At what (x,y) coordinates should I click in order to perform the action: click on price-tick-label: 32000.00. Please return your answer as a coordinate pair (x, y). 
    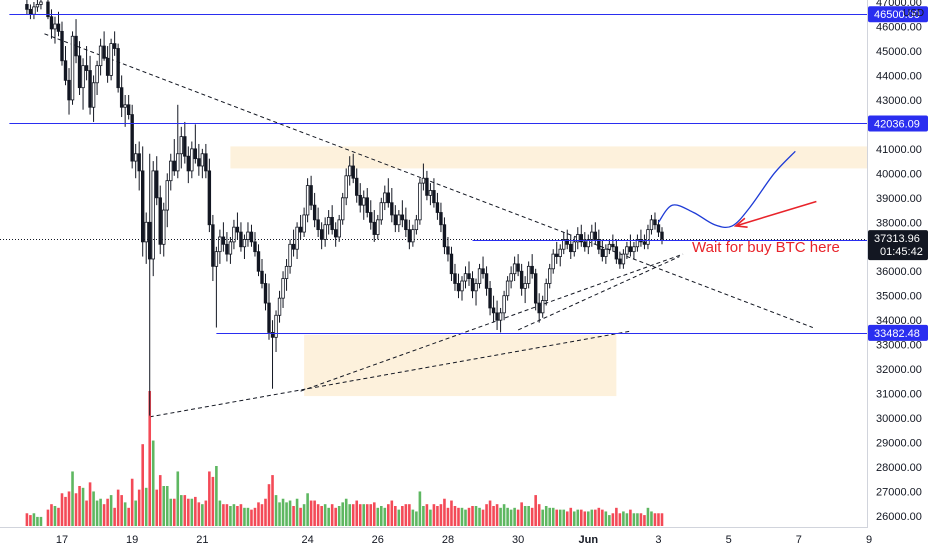
    Looking at the image, I should click on (899, 370).